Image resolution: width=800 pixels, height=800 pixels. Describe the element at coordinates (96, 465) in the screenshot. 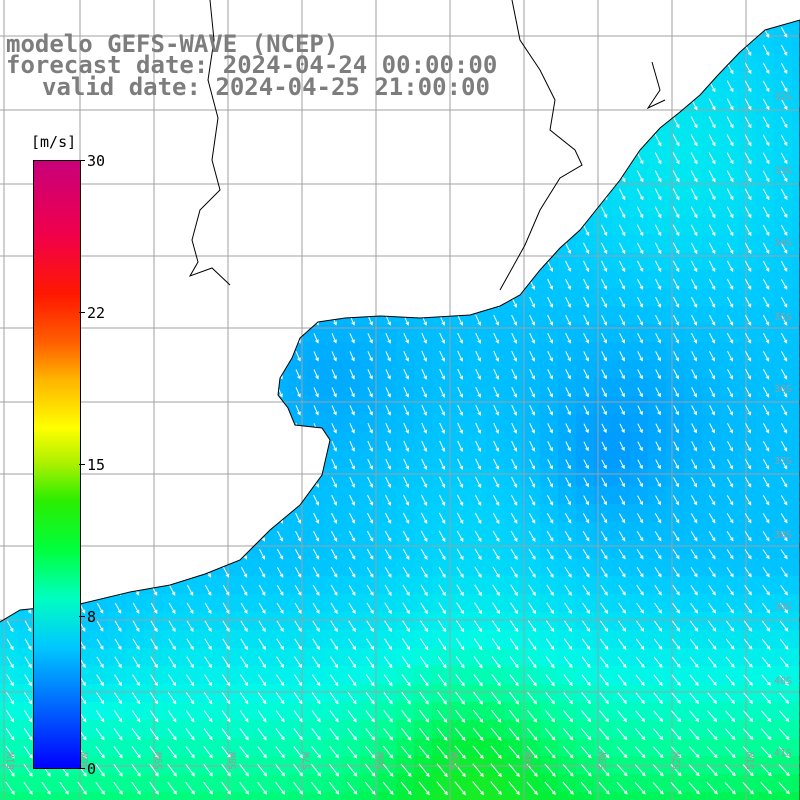

I see `colorbar-tick-label: 15` at that location.